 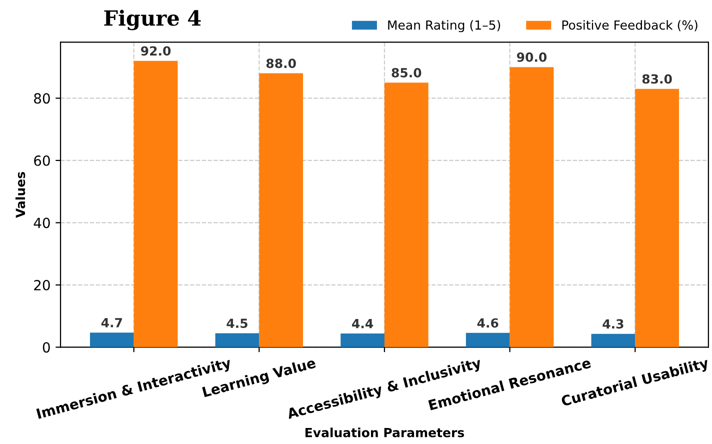 What do you see at coordinates (444, 26) in the screenshot?
I see `legend-label: Mean Rating (1–5)` at bounding box center [444, 26].